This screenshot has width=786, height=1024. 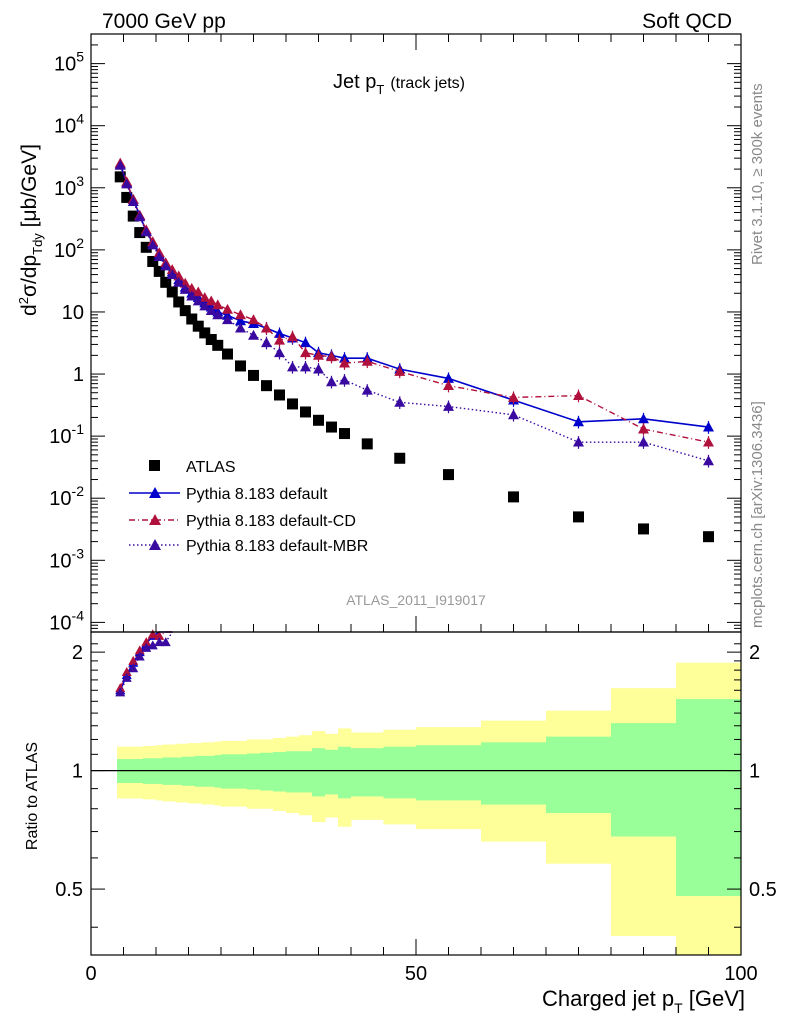 I want to click on header-right: Soft QCD, so click(x=687, y=21).